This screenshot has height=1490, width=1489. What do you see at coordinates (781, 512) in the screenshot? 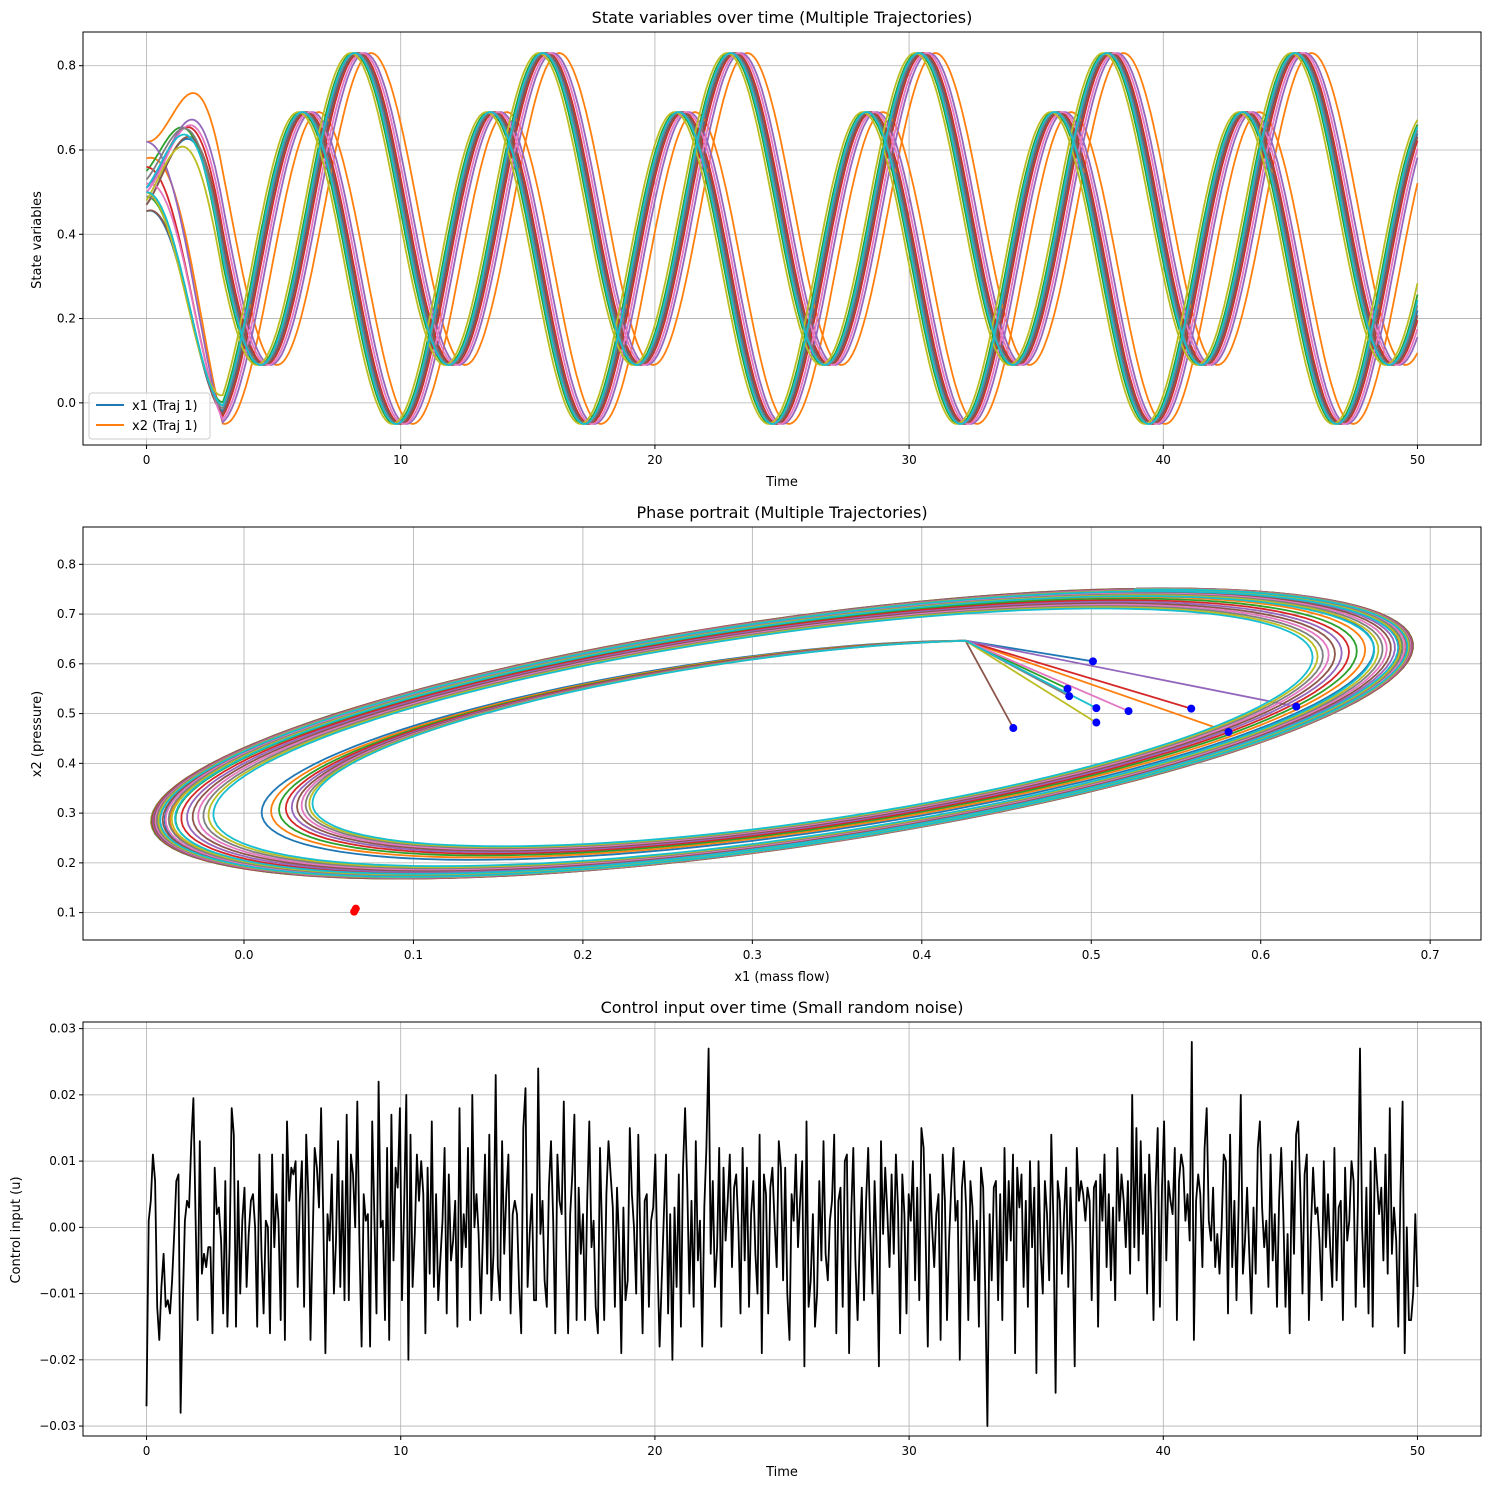
I see `chart-title: Phase portrait (Multiple Trajectories)` at bounding box center [781, 512].